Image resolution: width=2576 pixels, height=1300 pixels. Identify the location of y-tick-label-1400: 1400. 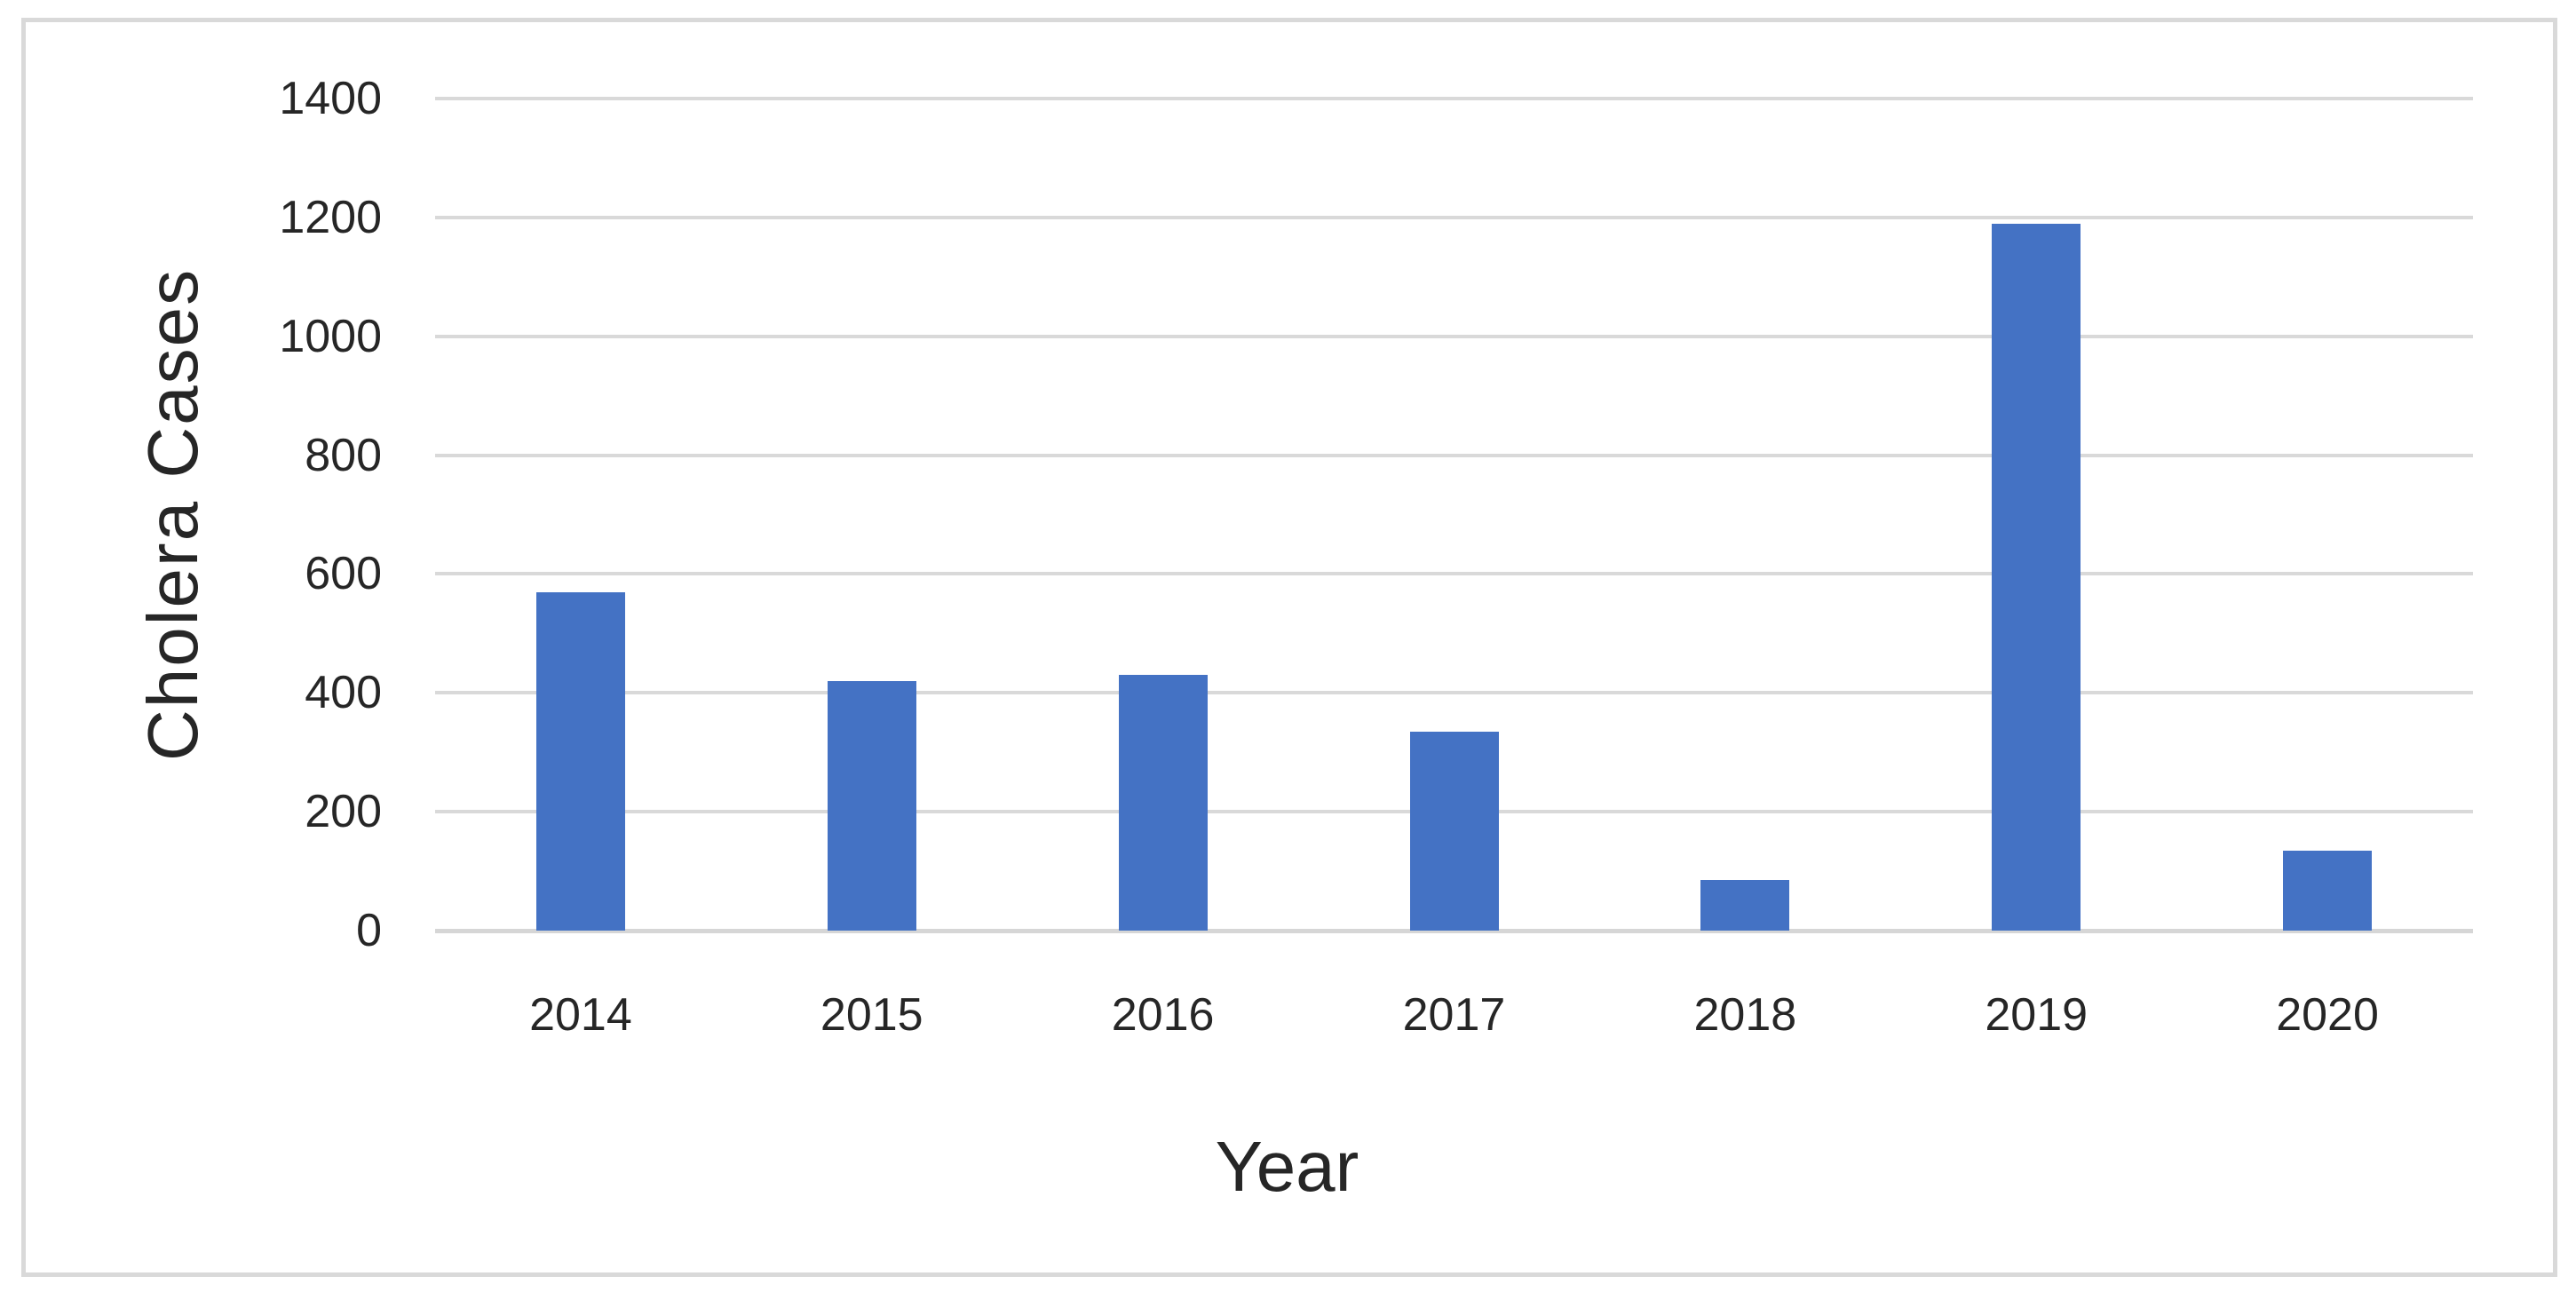
(331, 98).